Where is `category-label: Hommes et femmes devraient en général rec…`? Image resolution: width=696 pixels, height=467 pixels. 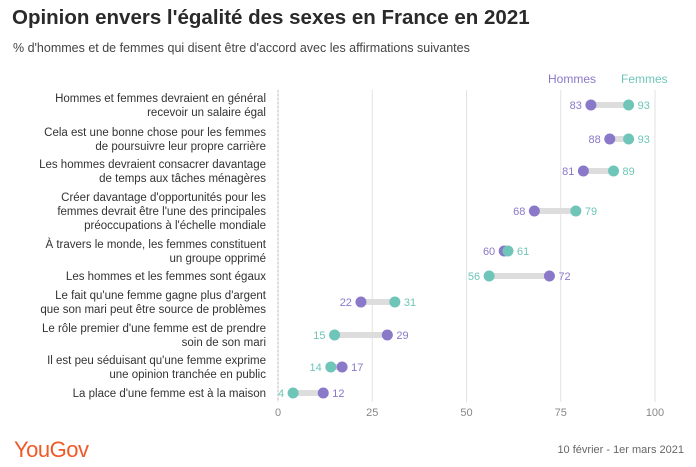 category-label: Hommes et femmes devraient en général rec… is located at coordinates (160, 106).